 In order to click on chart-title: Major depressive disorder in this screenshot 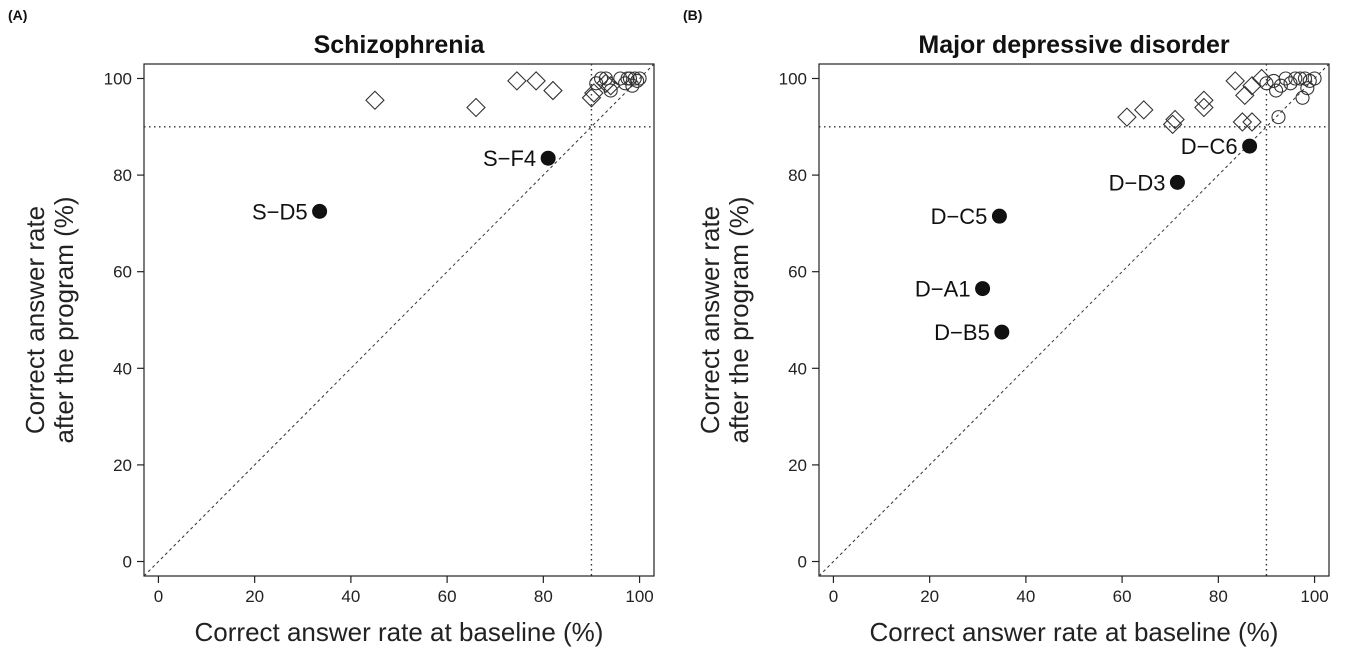, I will do `click(1074, 45)`.